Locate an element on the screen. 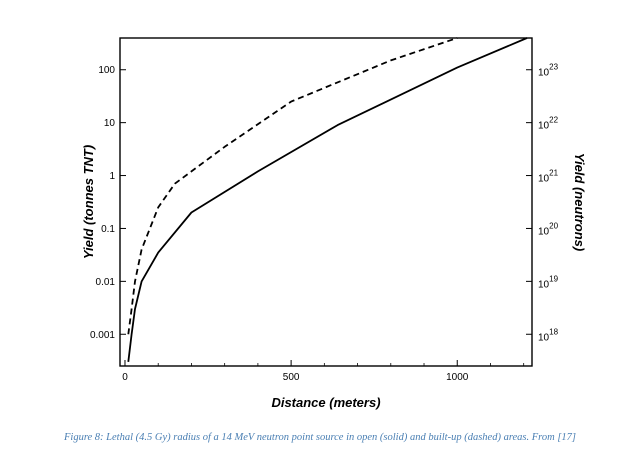 This screenshot has width=640, height=452. y2-tick-exponent: 20 is located at coordinates (553, 225).